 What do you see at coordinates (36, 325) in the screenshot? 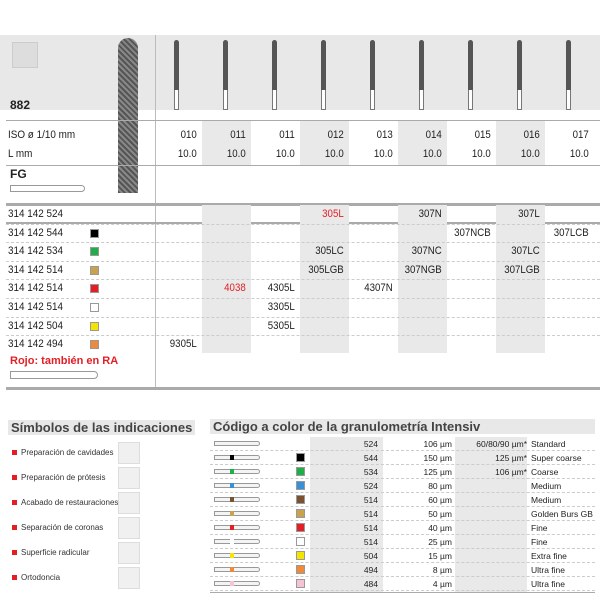
I see `order-code: 314 142 504` at bounding box center [36, 325].